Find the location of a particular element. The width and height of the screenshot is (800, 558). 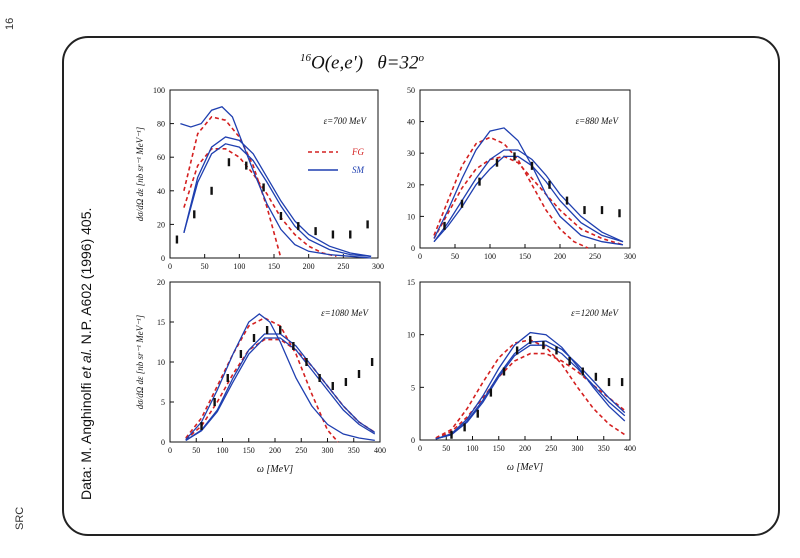

energy-label: ε=880 MeV is located at coordinates (598, 121).